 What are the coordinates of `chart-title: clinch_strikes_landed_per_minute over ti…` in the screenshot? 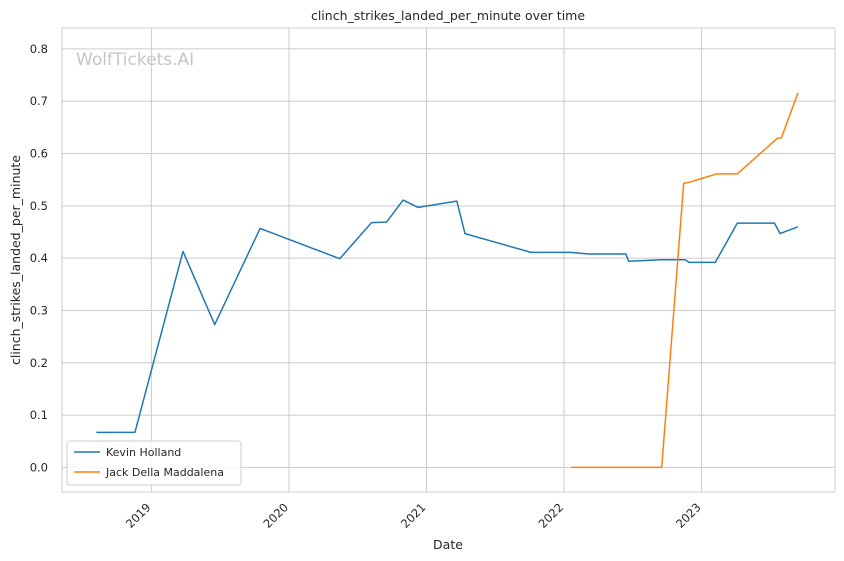 It's located at (448, 15).